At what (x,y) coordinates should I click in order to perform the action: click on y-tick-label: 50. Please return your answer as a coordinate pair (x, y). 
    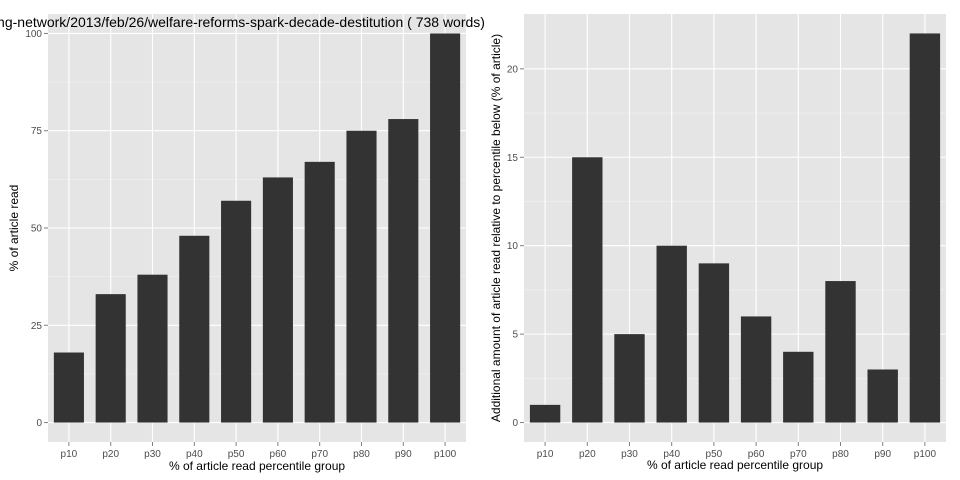
    Looking at the image, I should click on (37, 229).